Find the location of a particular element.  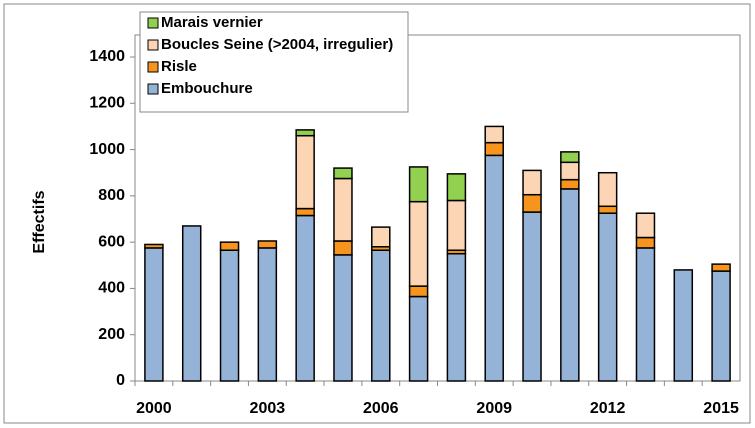

legend-label: Embouchure is located at coordinates (207, 88).